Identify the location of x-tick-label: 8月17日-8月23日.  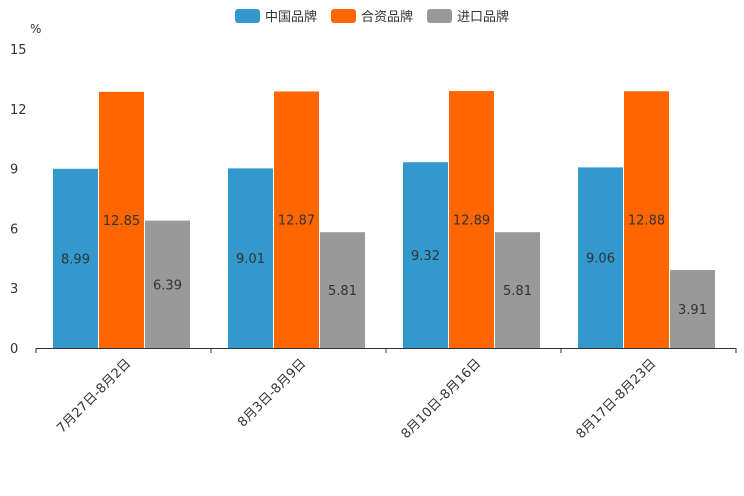
(617, 399).